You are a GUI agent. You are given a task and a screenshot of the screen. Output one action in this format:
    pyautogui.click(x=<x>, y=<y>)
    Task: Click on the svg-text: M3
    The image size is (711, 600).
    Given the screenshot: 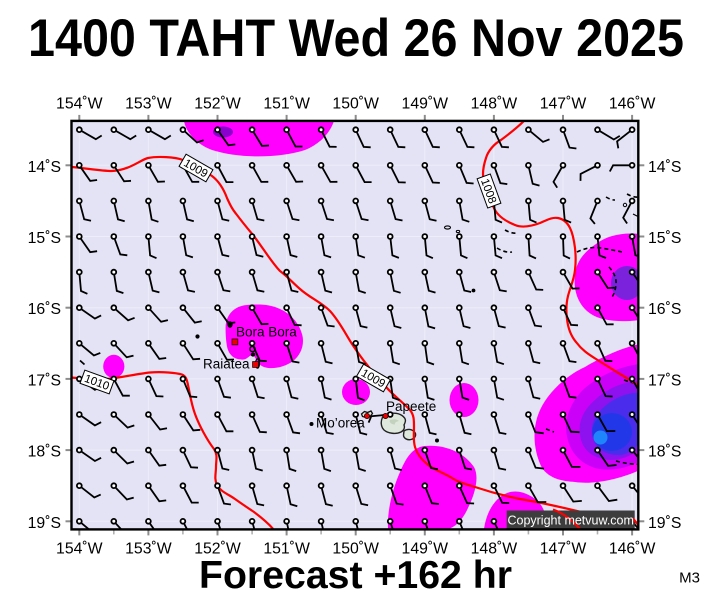 What is the action you would take?
    pyautogui.click(x=689, y=578)
    